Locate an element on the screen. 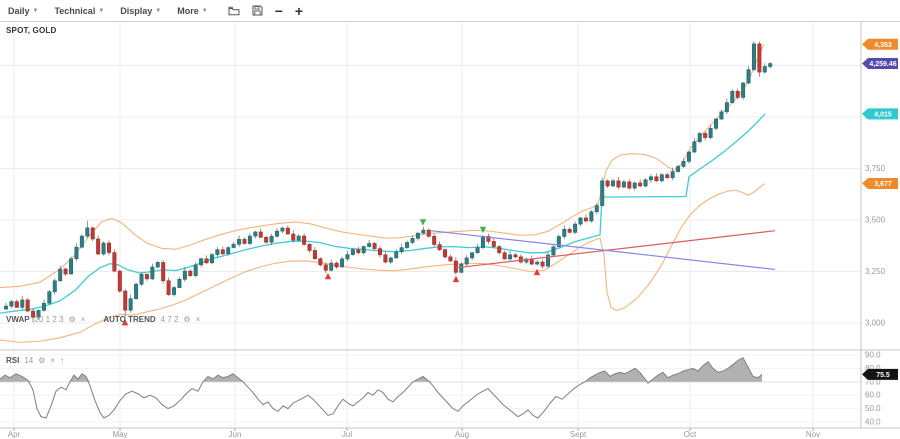  menu-daily: Daily ▼ is located at coordinates (23, 11).